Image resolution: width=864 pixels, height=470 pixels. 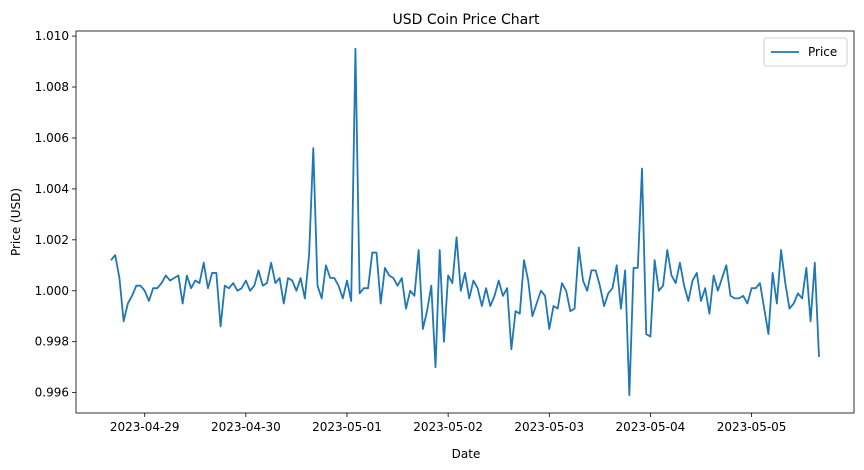 What do you see at coordinates (466, 454) in the screenshot?
I see `x-axis-label: Date` at bounding box center [466, 454].